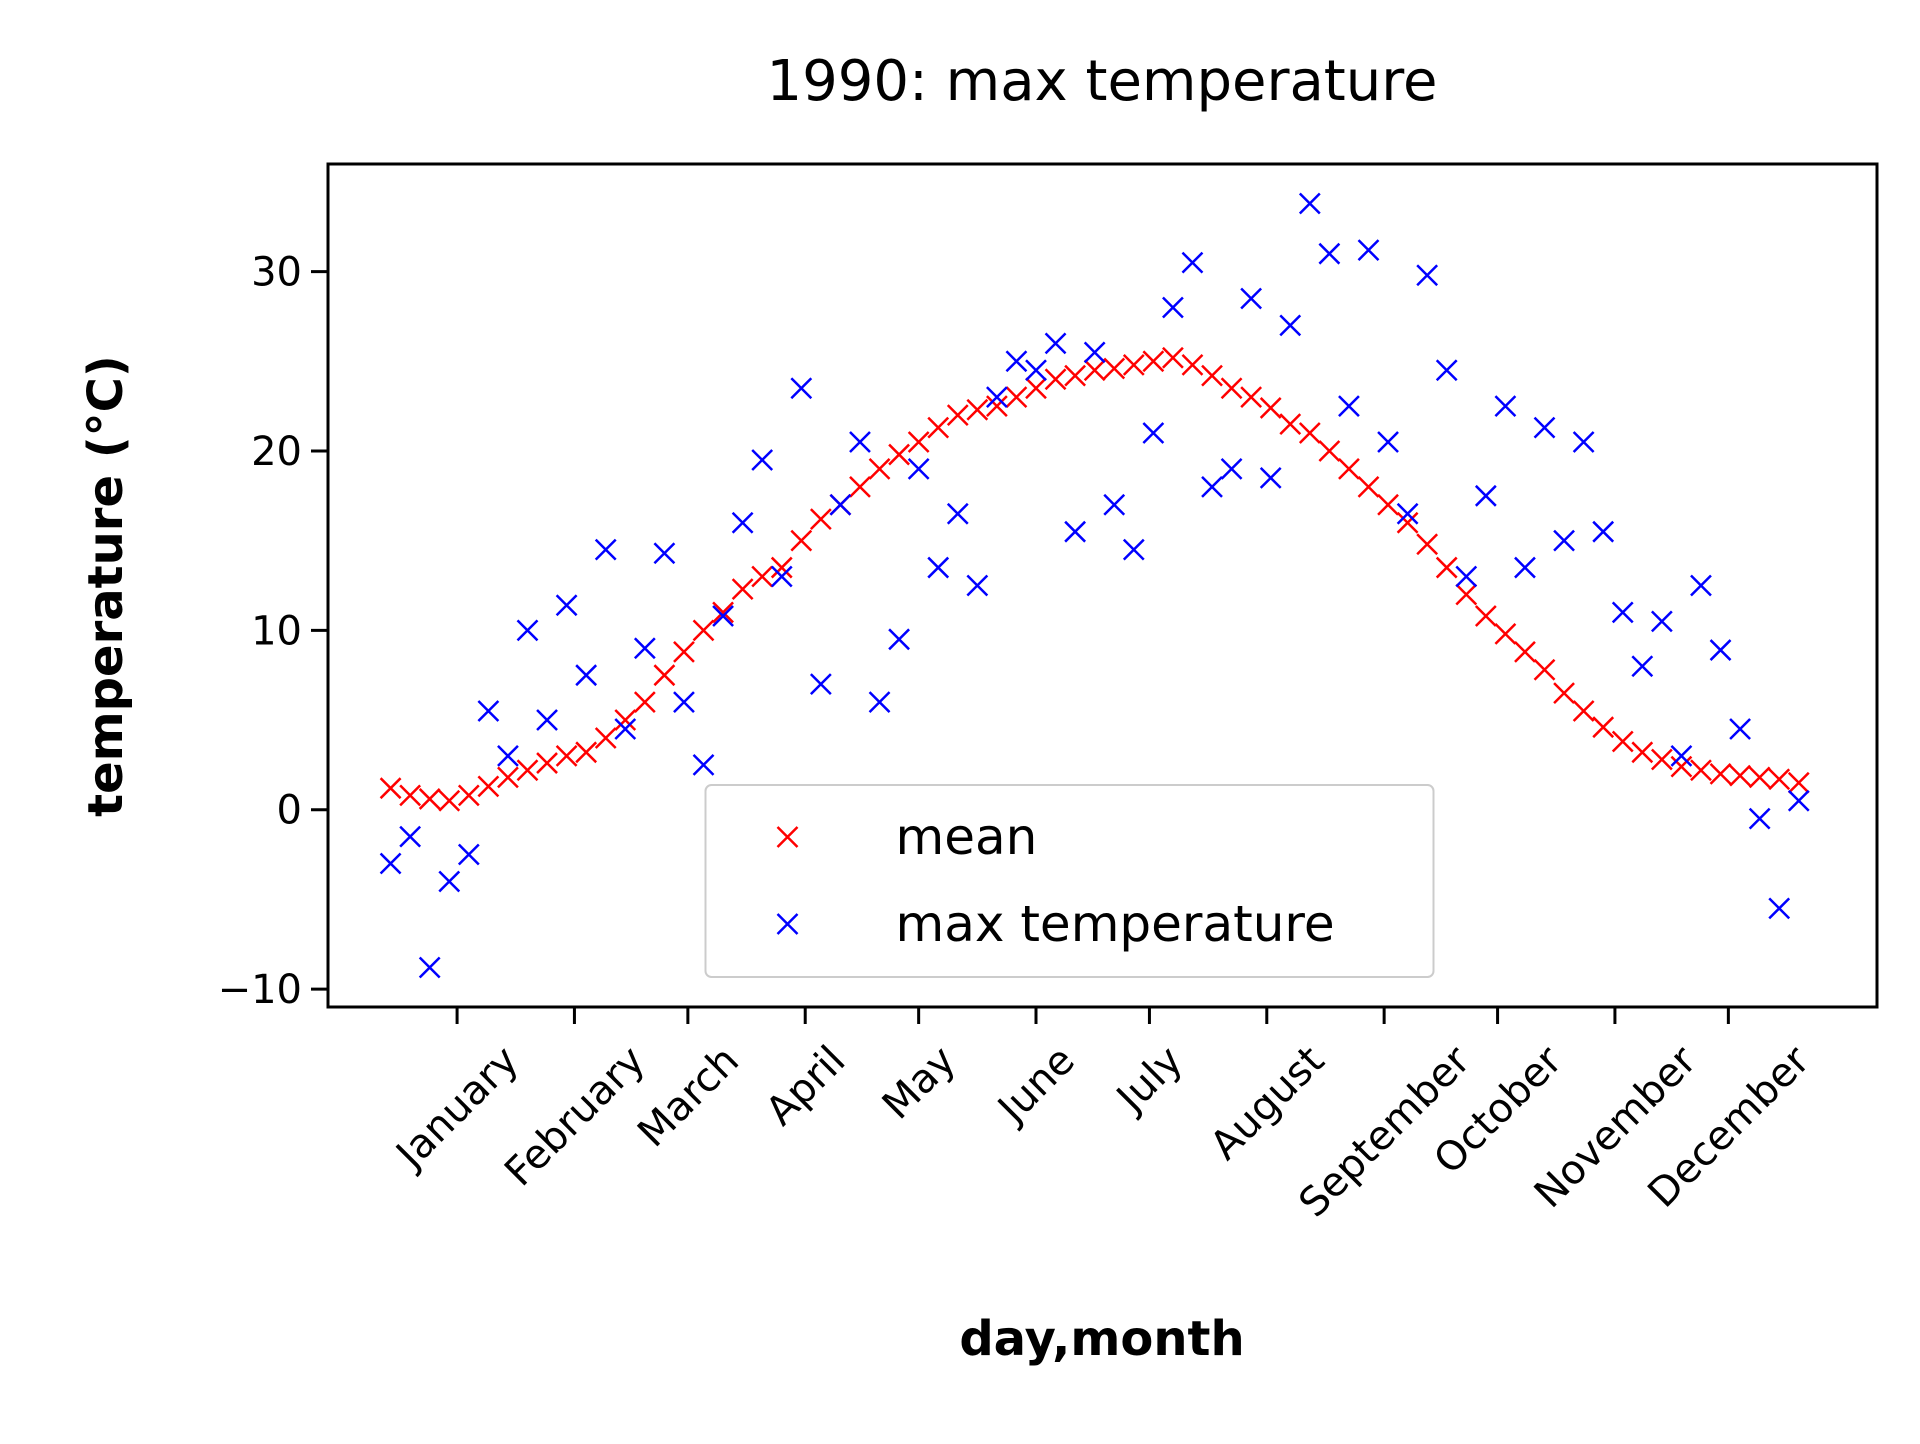  What do you see at coordinates (260, 990) in the screenshot?
I see `y-tick-label: −10` at bounding box center [260, 990].